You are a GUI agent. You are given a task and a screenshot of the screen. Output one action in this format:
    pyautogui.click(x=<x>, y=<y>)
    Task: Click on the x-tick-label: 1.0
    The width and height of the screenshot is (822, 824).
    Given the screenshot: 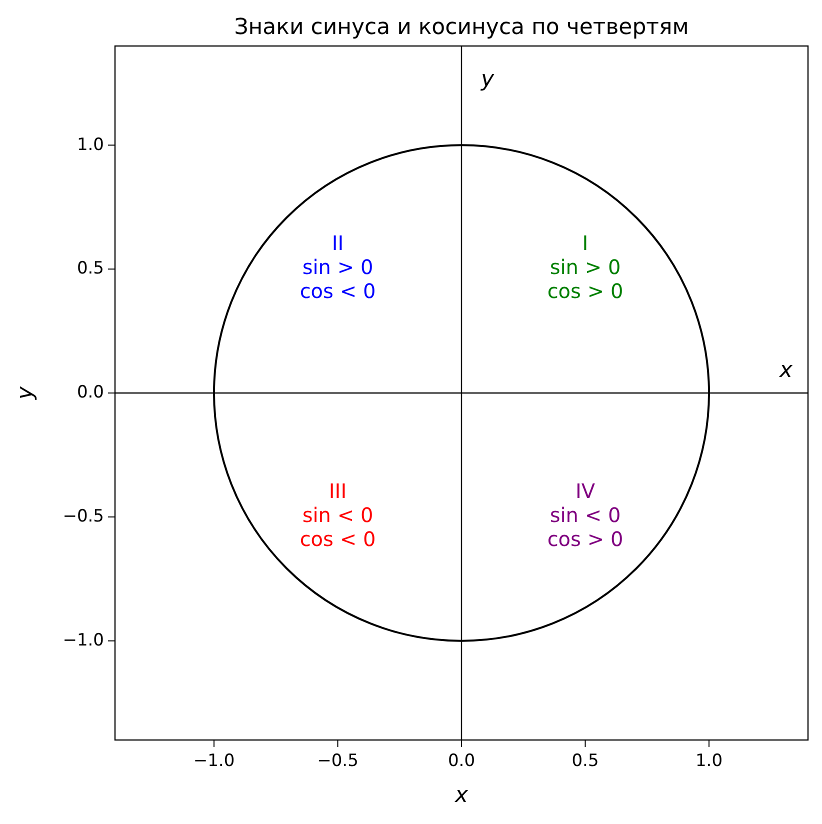 What is the action you would take?
    pyautogui.click(x=709, y=761)
    